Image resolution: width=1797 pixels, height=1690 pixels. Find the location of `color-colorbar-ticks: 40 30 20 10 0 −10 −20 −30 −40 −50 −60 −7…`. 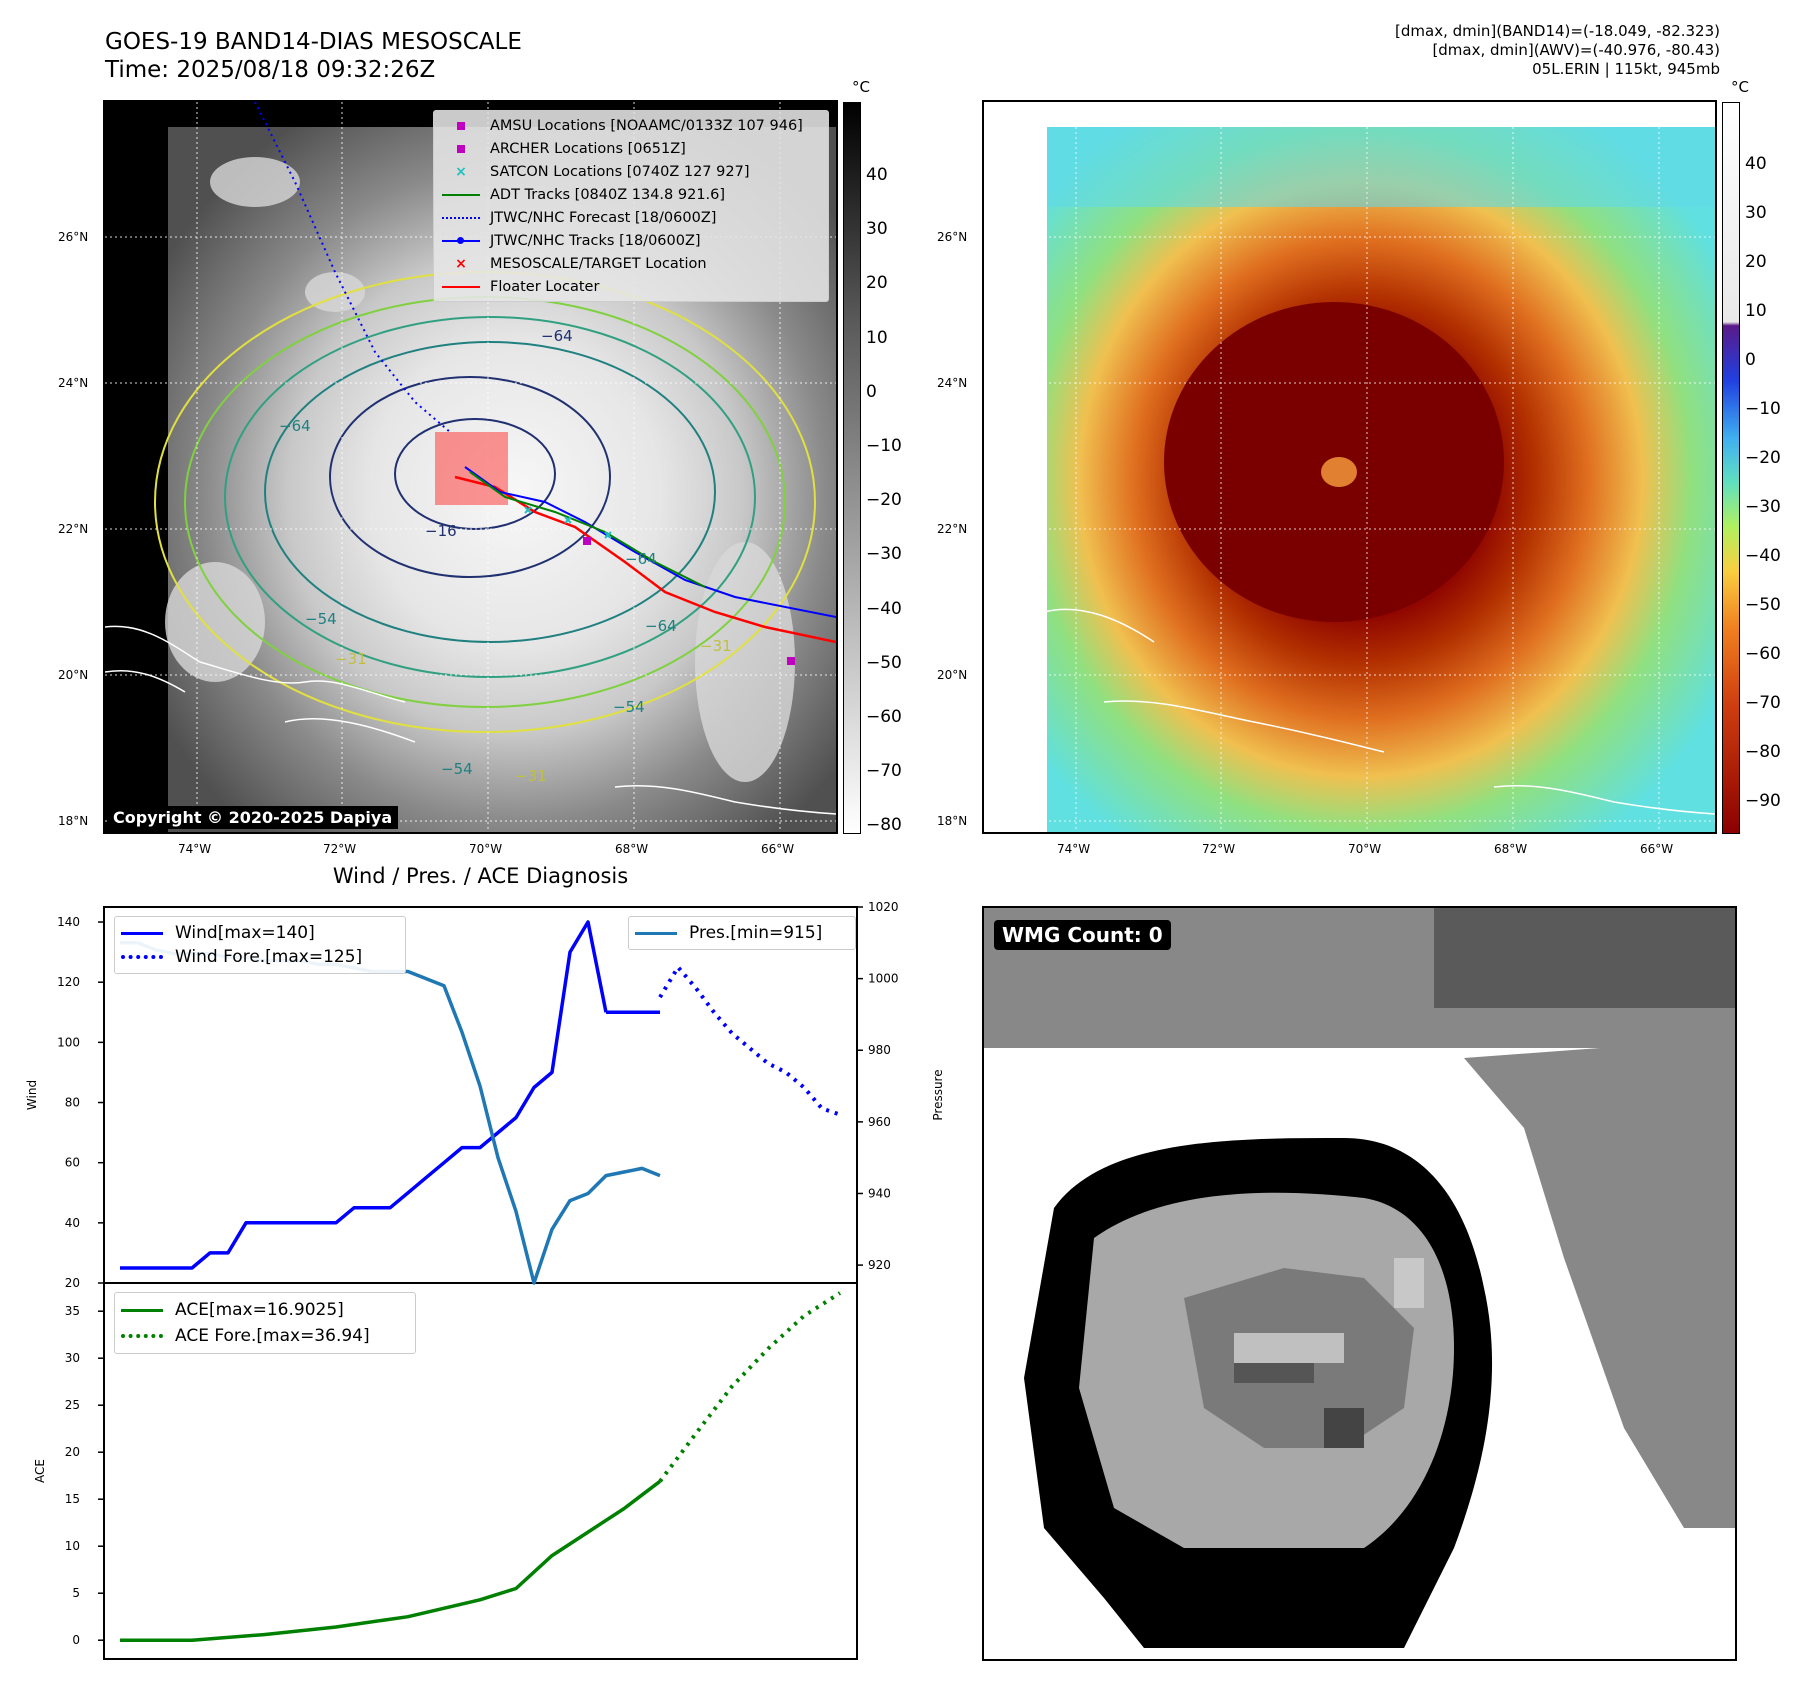

color-colorbar-ticks: 40 30 20 10 0 −10 −20 −30 −40 −50 −60 −7… is located at coordinates (1763, 482).